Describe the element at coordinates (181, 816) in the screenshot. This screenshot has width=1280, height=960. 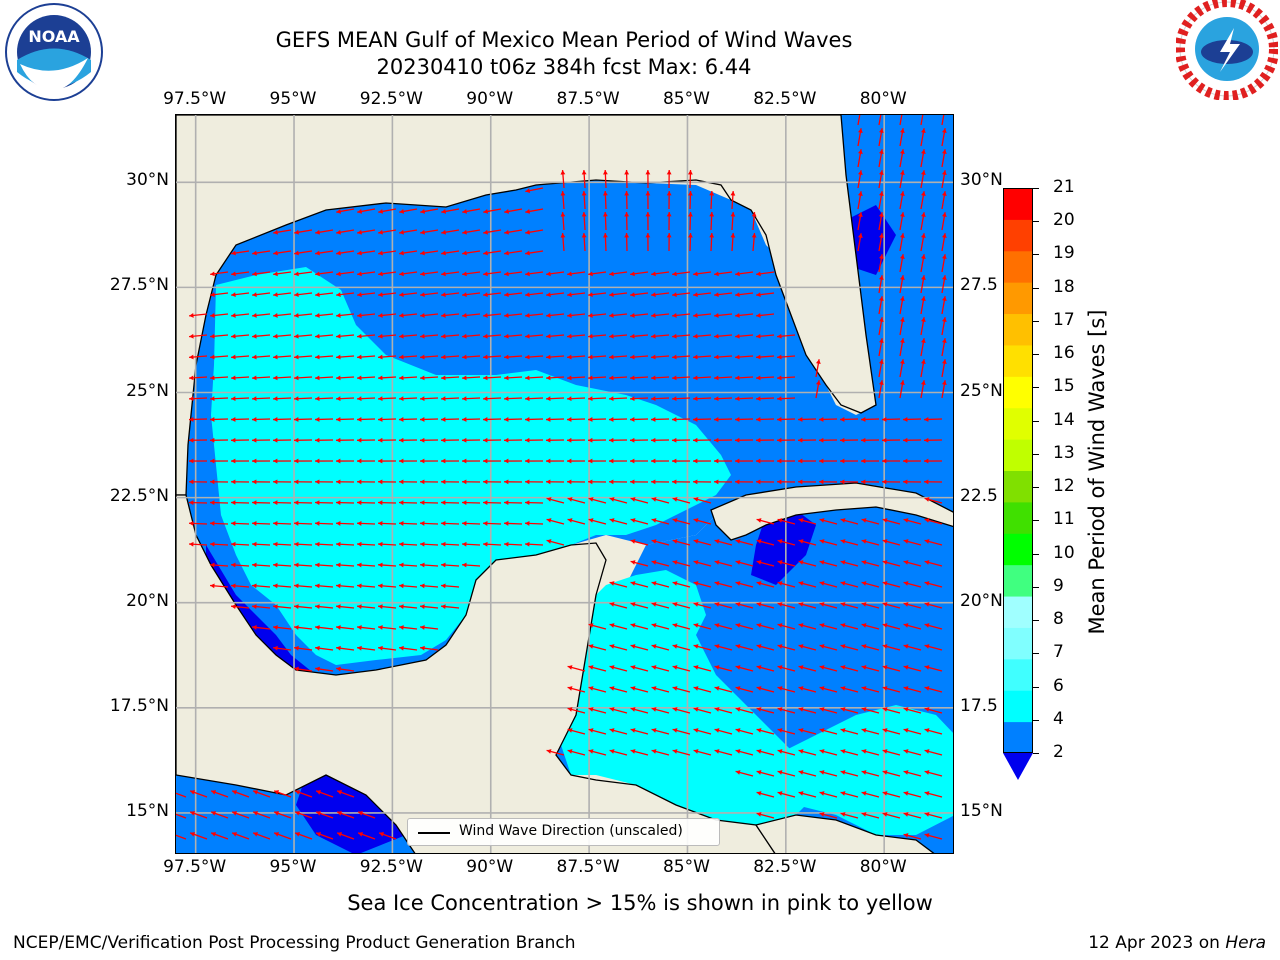
I see `wave-direction-arrow` at that location.